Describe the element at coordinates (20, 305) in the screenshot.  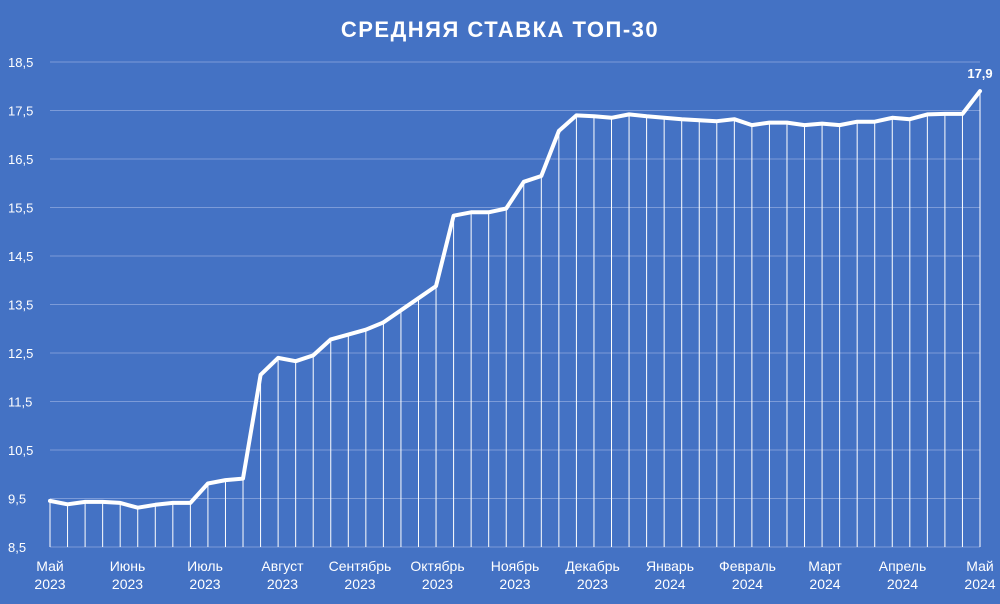
I see `y-tick-label: 13,5` at that location.